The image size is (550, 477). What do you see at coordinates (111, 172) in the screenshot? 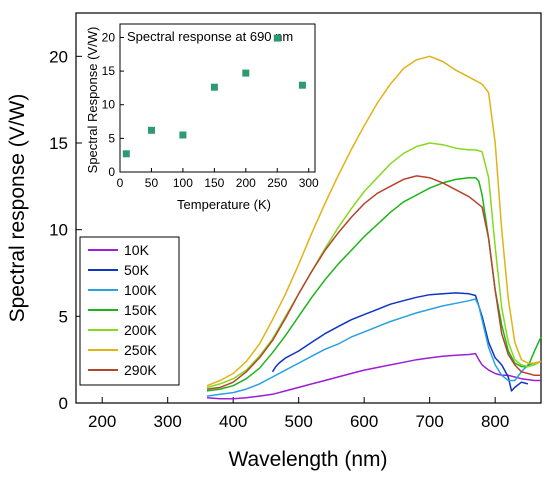
I see `inset-y-tick-label: 0` at bounding box center [111, 172].